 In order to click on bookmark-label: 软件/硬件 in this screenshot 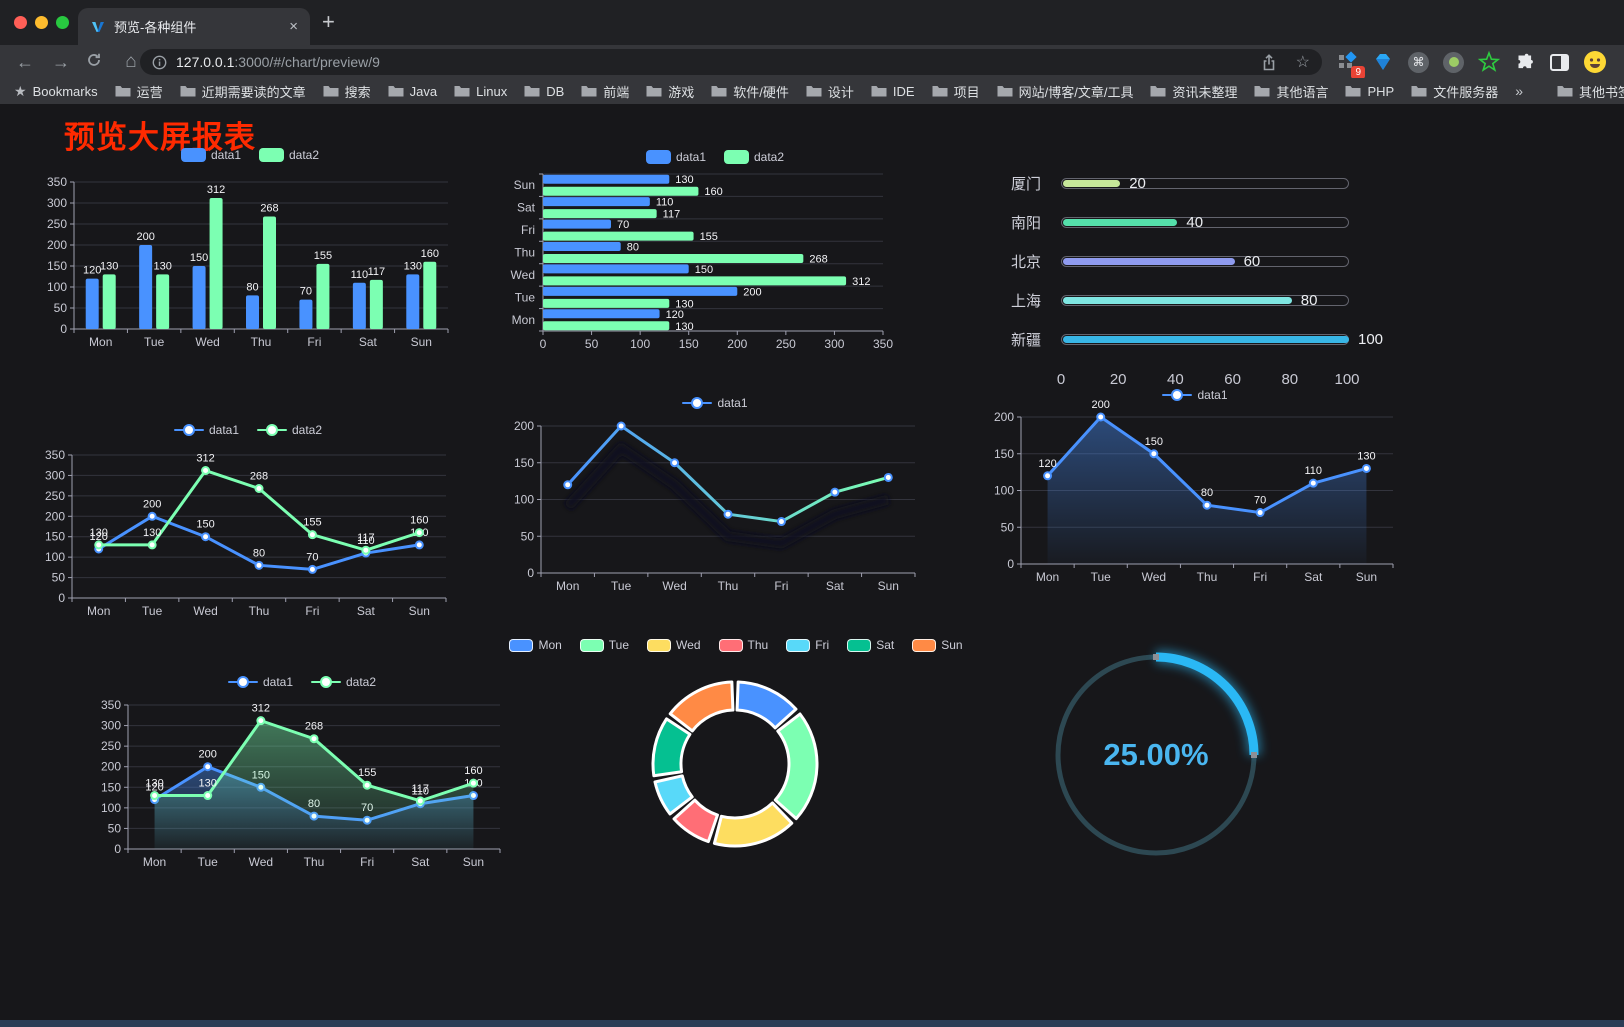, I will do `click(761, 92)`.